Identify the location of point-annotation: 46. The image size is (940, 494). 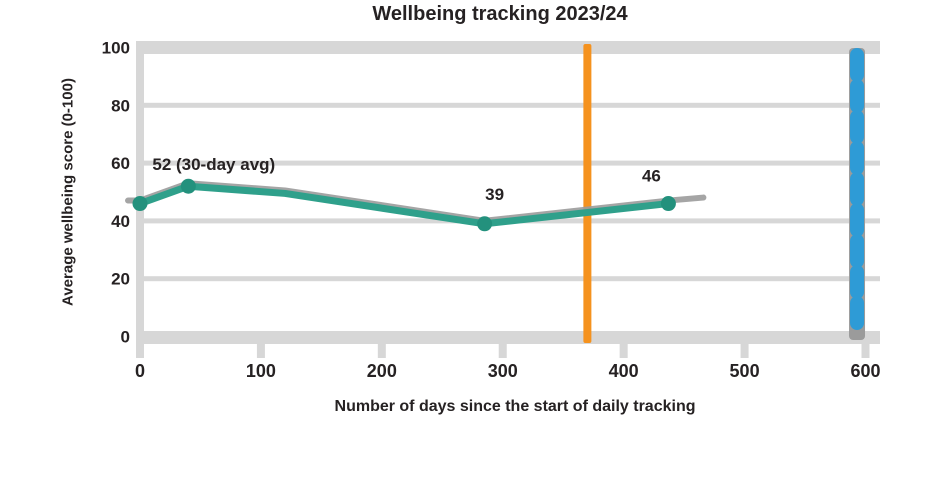
(651, 176).